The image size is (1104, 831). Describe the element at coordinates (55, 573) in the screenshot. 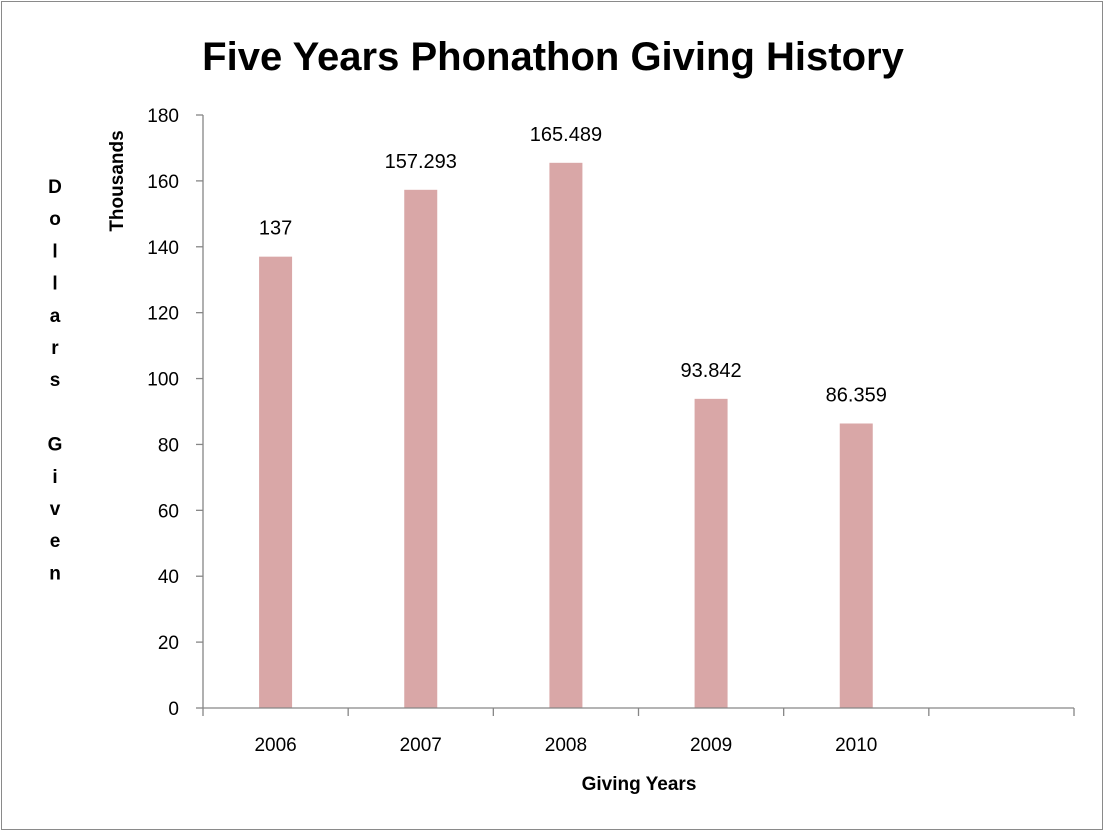

I see `y-axis-title-char: n` at that location.